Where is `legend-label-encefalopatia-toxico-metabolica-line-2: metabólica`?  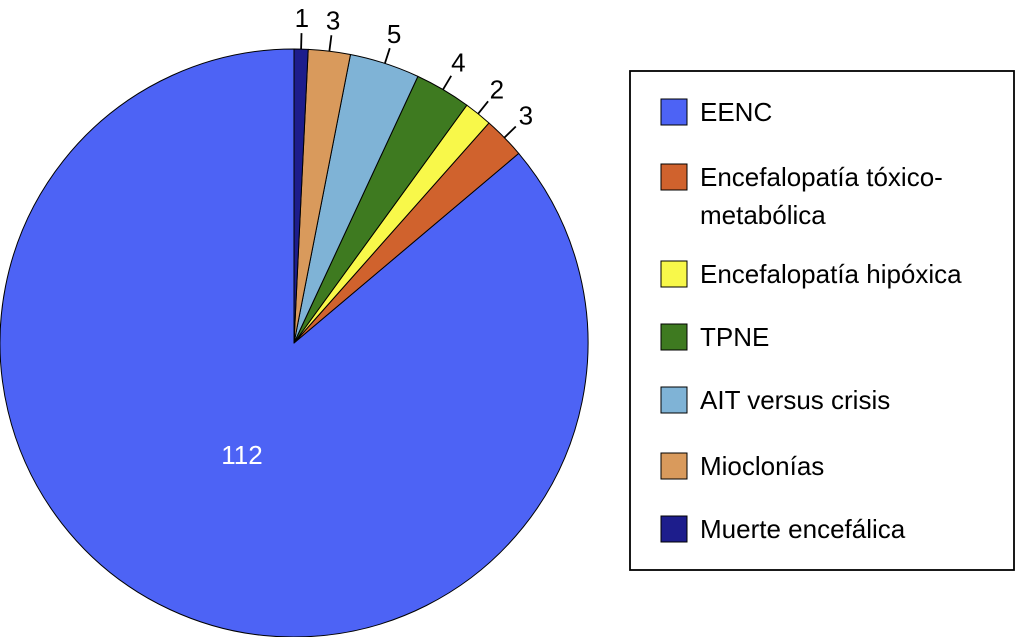 legend-label-encefalopatia-toxico-metabolica-line-2: metabólica is located at coordinates (763, 215).